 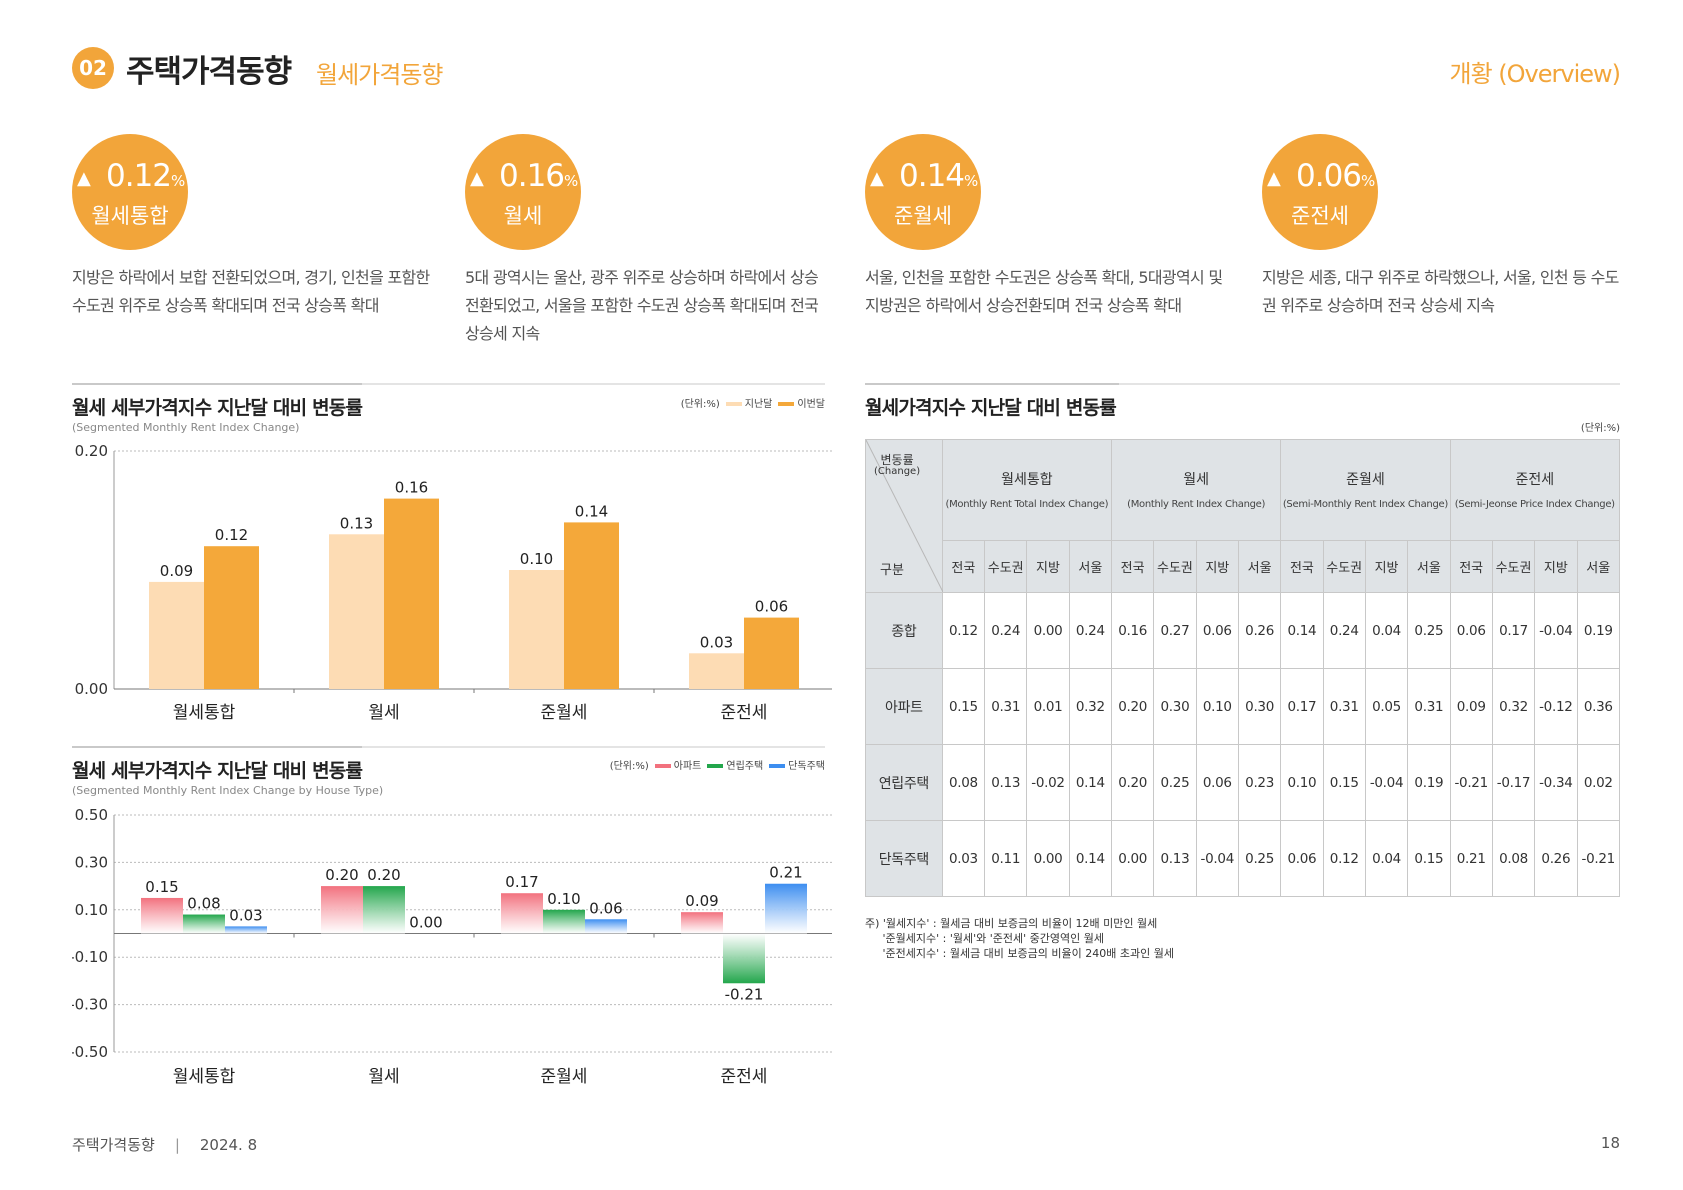 What do you see at coordinates (91, 862) in the screenshot?
I see `y-tick-label: 0.30` at bounding box center [91, 862].